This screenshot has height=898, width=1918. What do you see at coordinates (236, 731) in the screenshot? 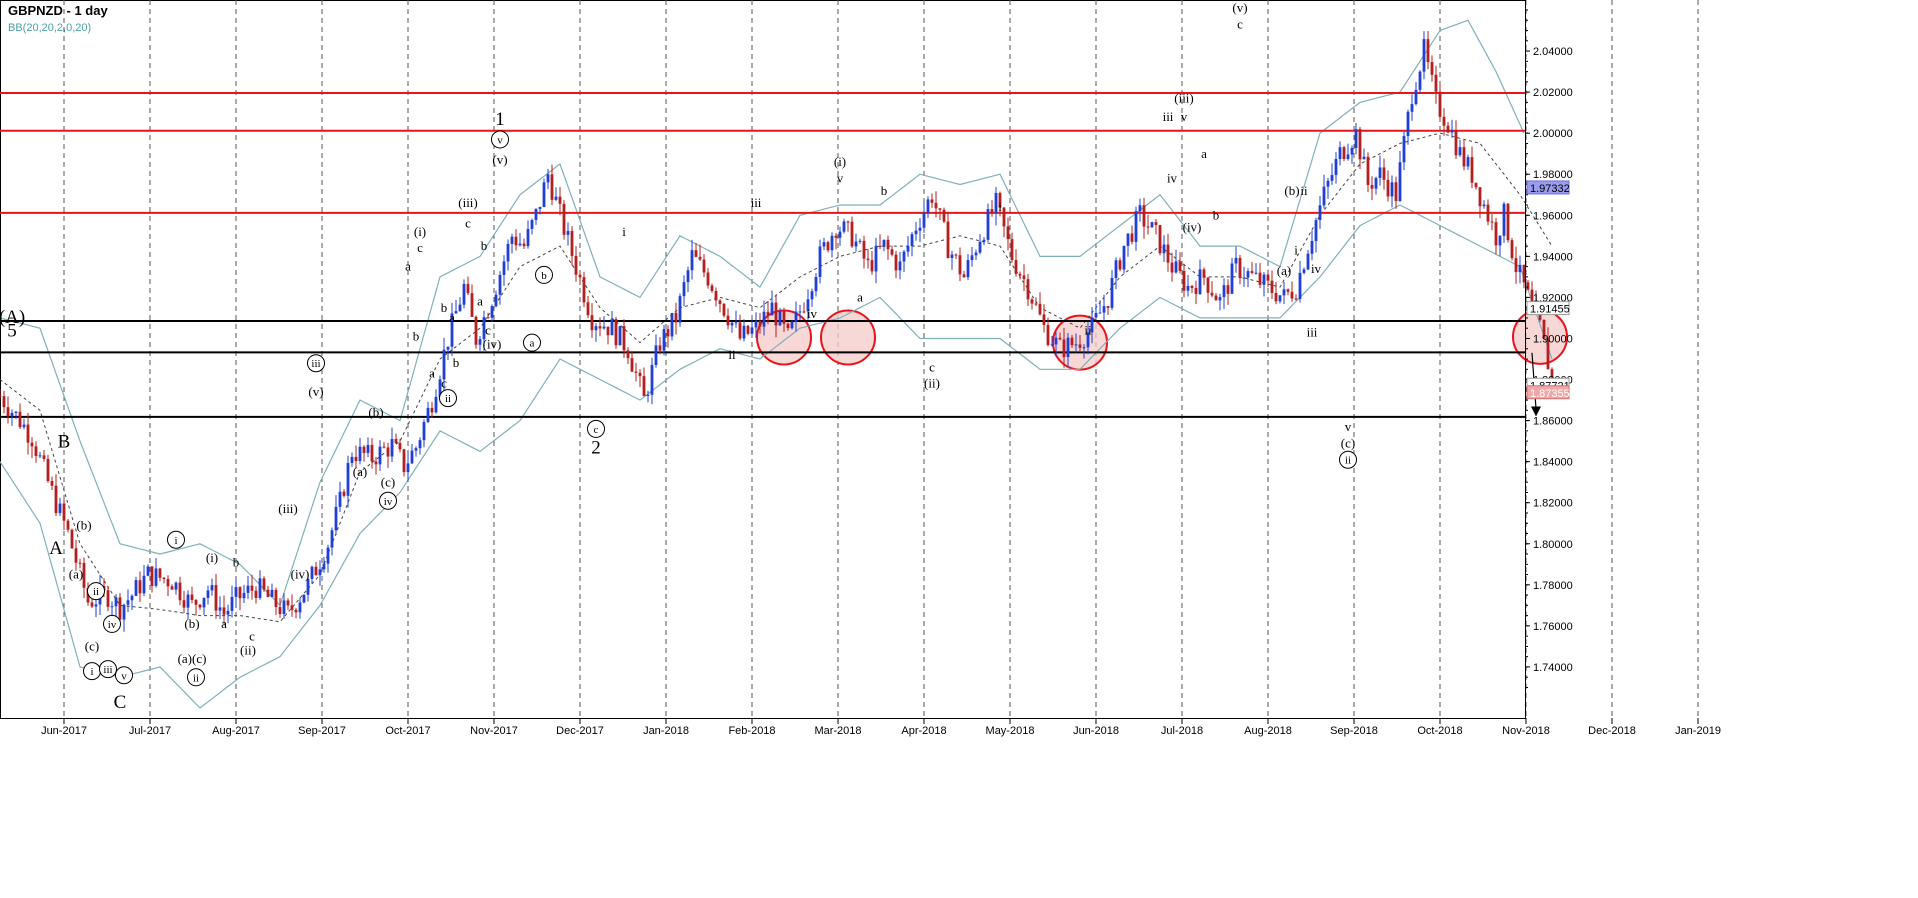
I see `month-label: Aug-2017` at bounding box center [236, 731].